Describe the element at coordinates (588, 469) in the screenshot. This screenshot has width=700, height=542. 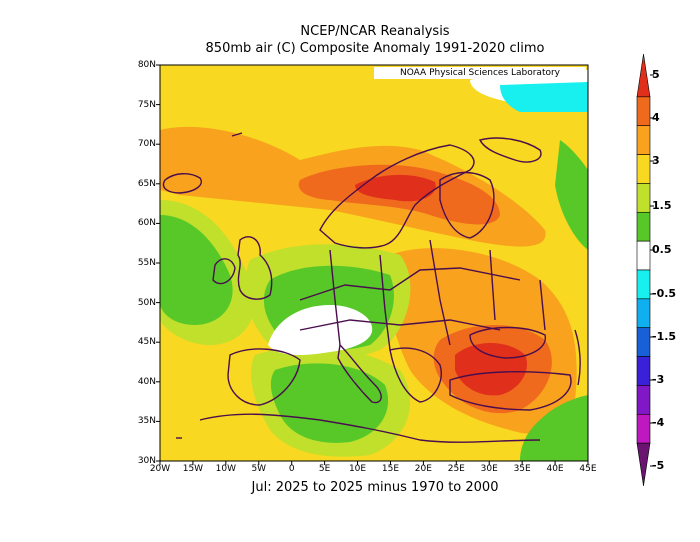
I see `lon-label: 45E` at that location.